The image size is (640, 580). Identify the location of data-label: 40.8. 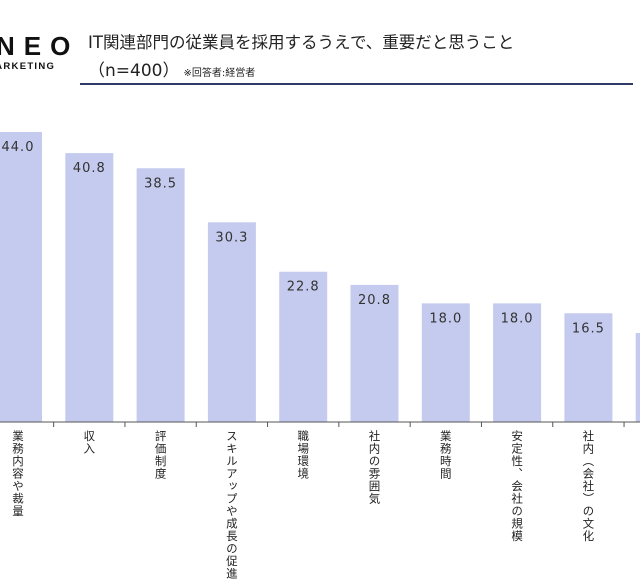
(89, 168).